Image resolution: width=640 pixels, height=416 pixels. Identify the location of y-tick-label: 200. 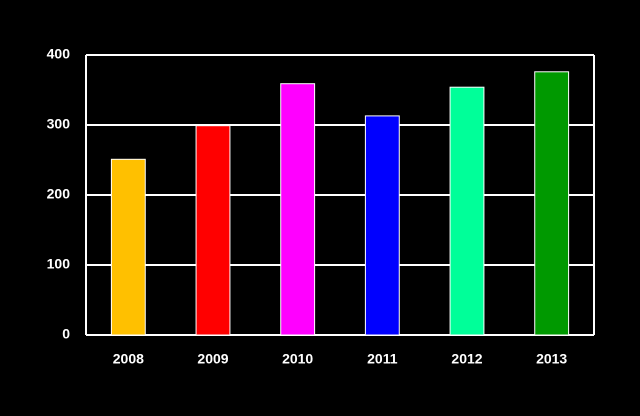
(59, 194).